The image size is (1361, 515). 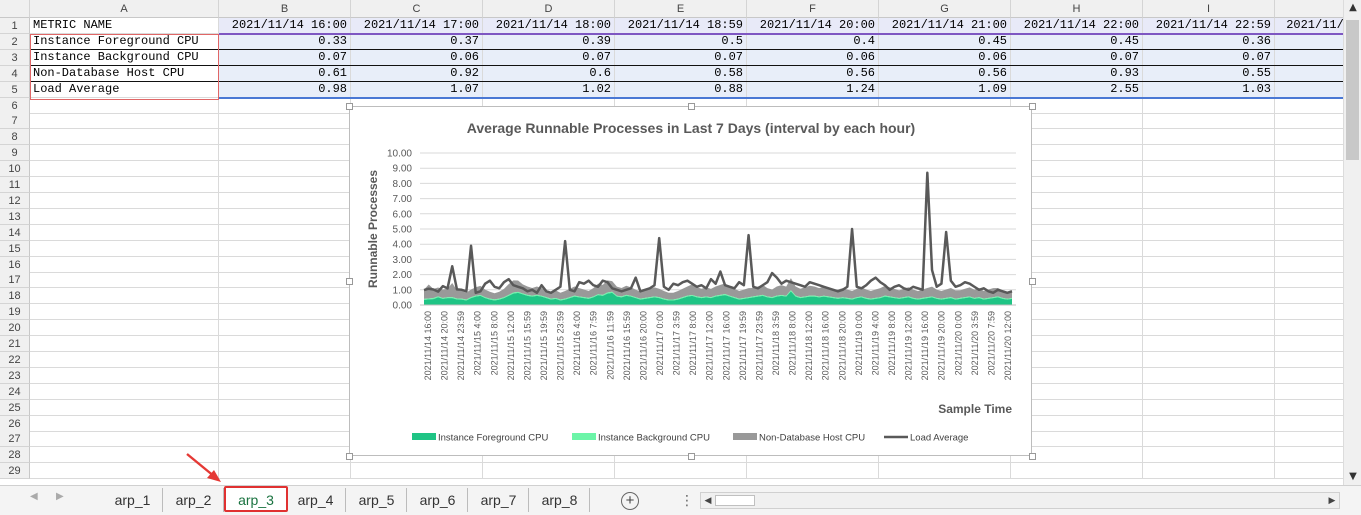 I want to click on metric-value-cell: 2.55, so click(x=1077, y=89).